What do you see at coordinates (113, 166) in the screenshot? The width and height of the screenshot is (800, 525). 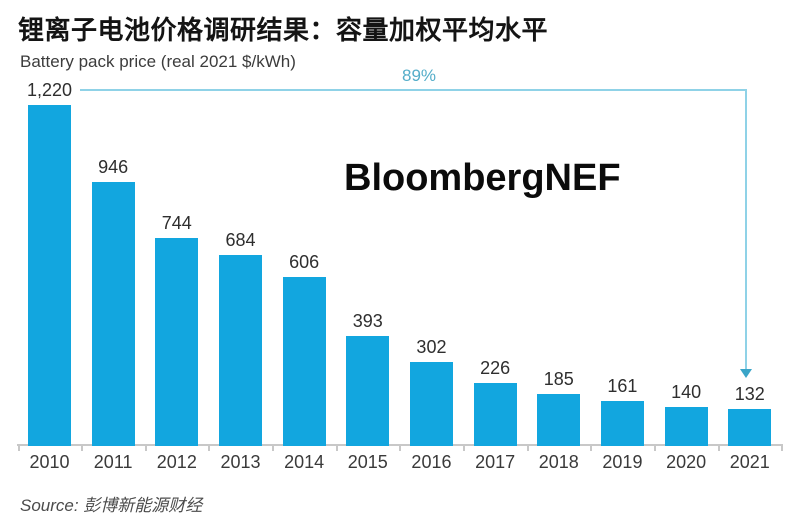 I see `value-label-2011: 946` at bounding box center [113, 166].